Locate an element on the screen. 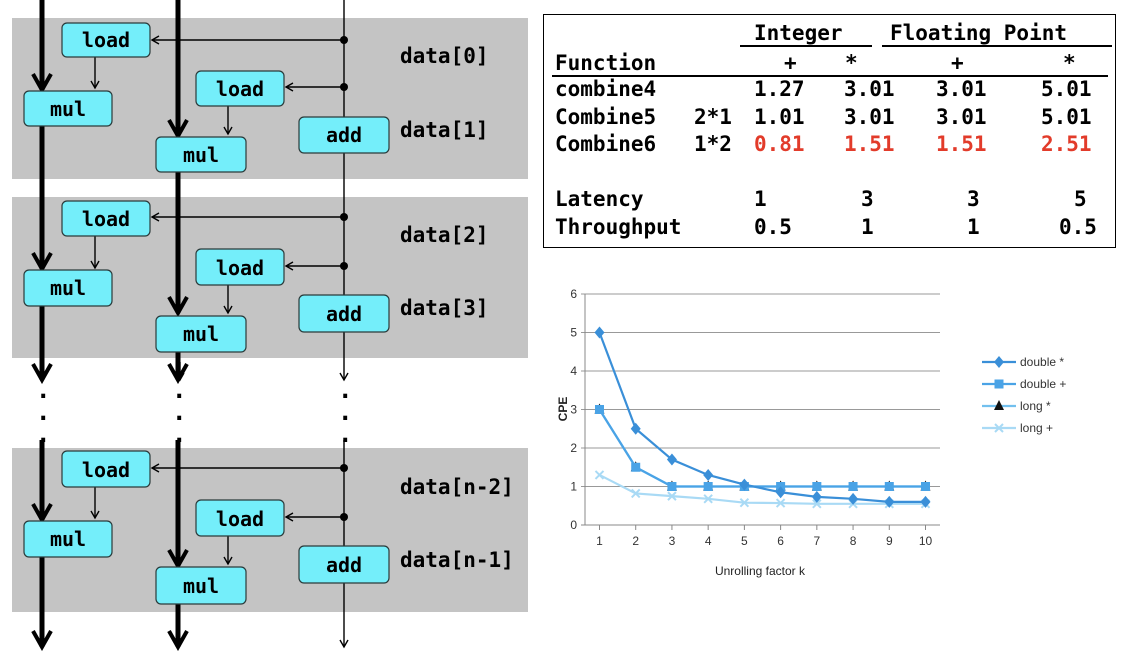 The height and width of the screenshot is (658, 1128). header-rule is located at coordinates (830, 76).